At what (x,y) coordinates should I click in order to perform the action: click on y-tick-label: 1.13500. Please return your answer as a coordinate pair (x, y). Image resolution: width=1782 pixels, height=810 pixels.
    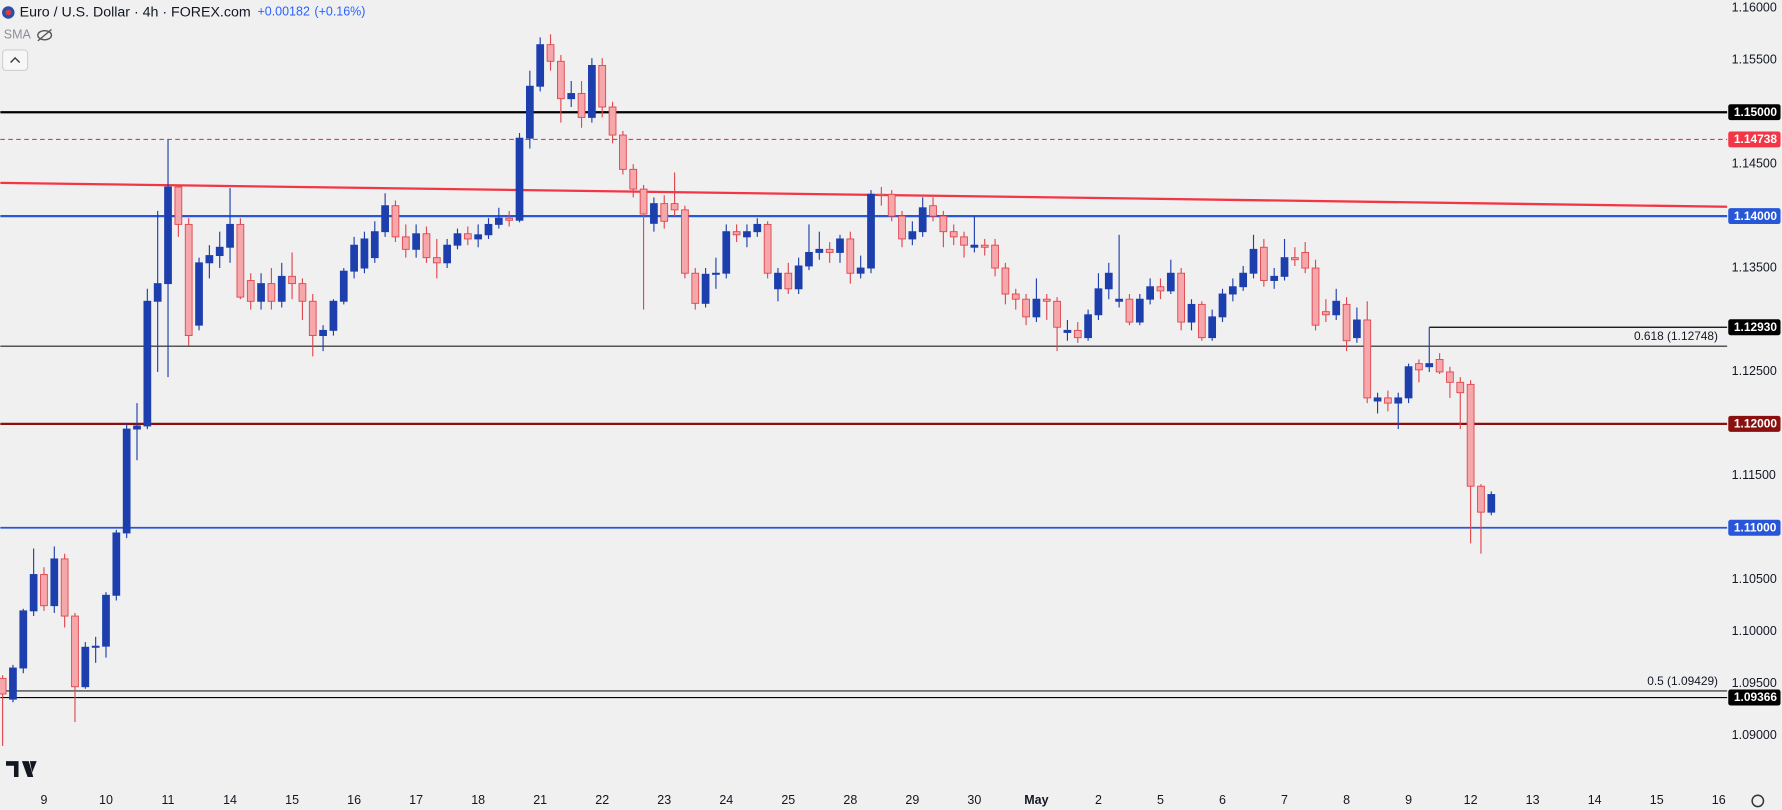
    Looking at the image, I should click on (1754, 267).